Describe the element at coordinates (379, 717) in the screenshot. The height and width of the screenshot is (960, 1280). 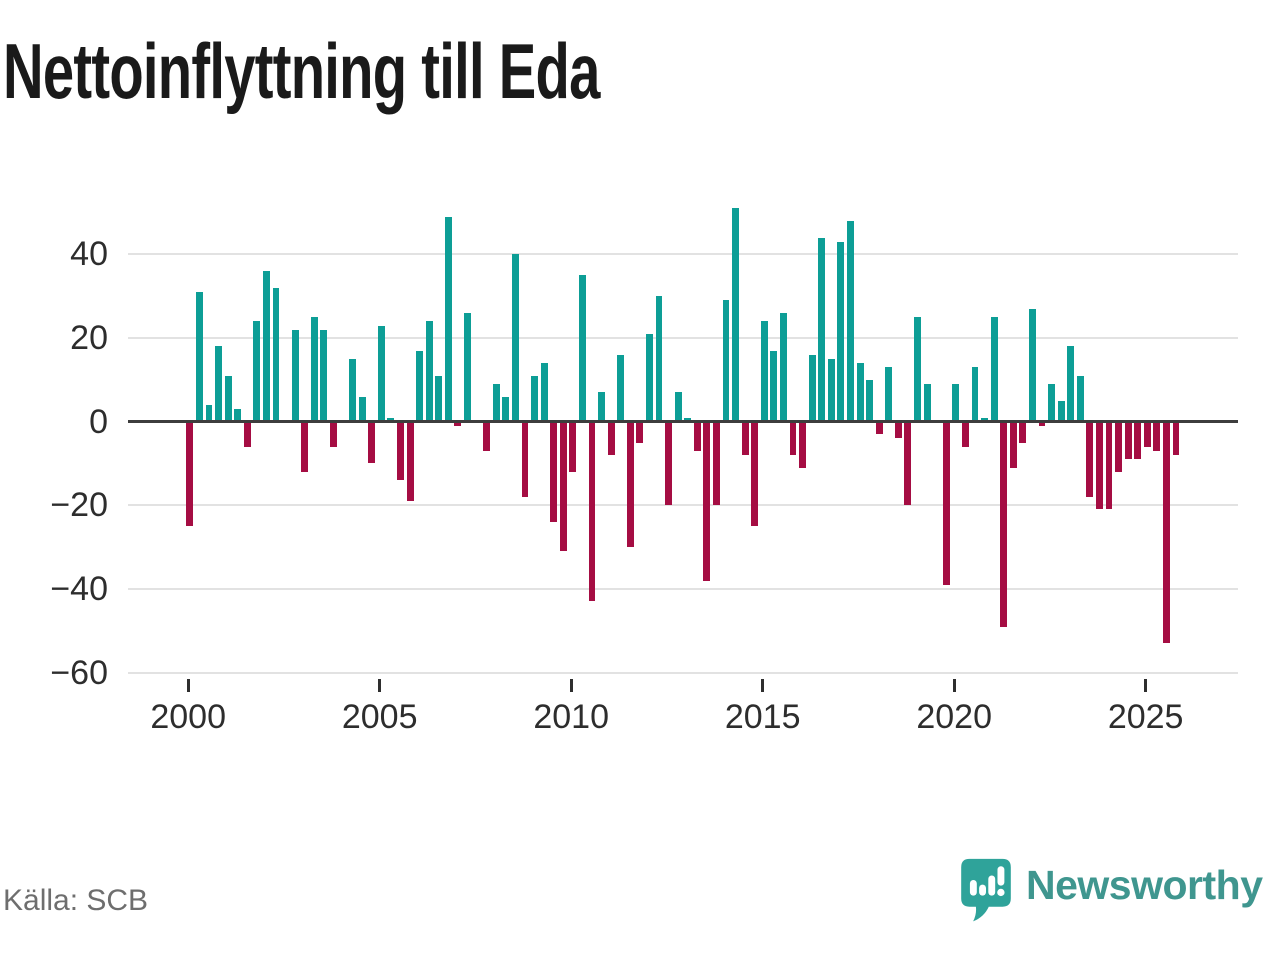
I see `x-axis-label: 2005` at that location.